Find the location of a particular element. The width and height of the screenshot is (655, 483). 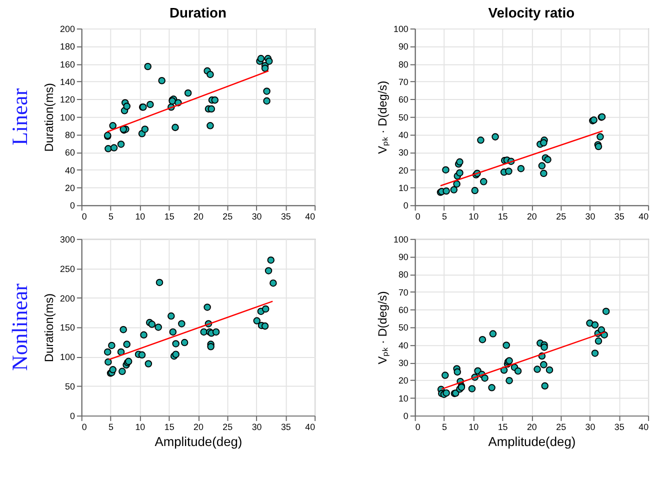

chart-title: Velocity ratio is located at coordinates (531, 12).